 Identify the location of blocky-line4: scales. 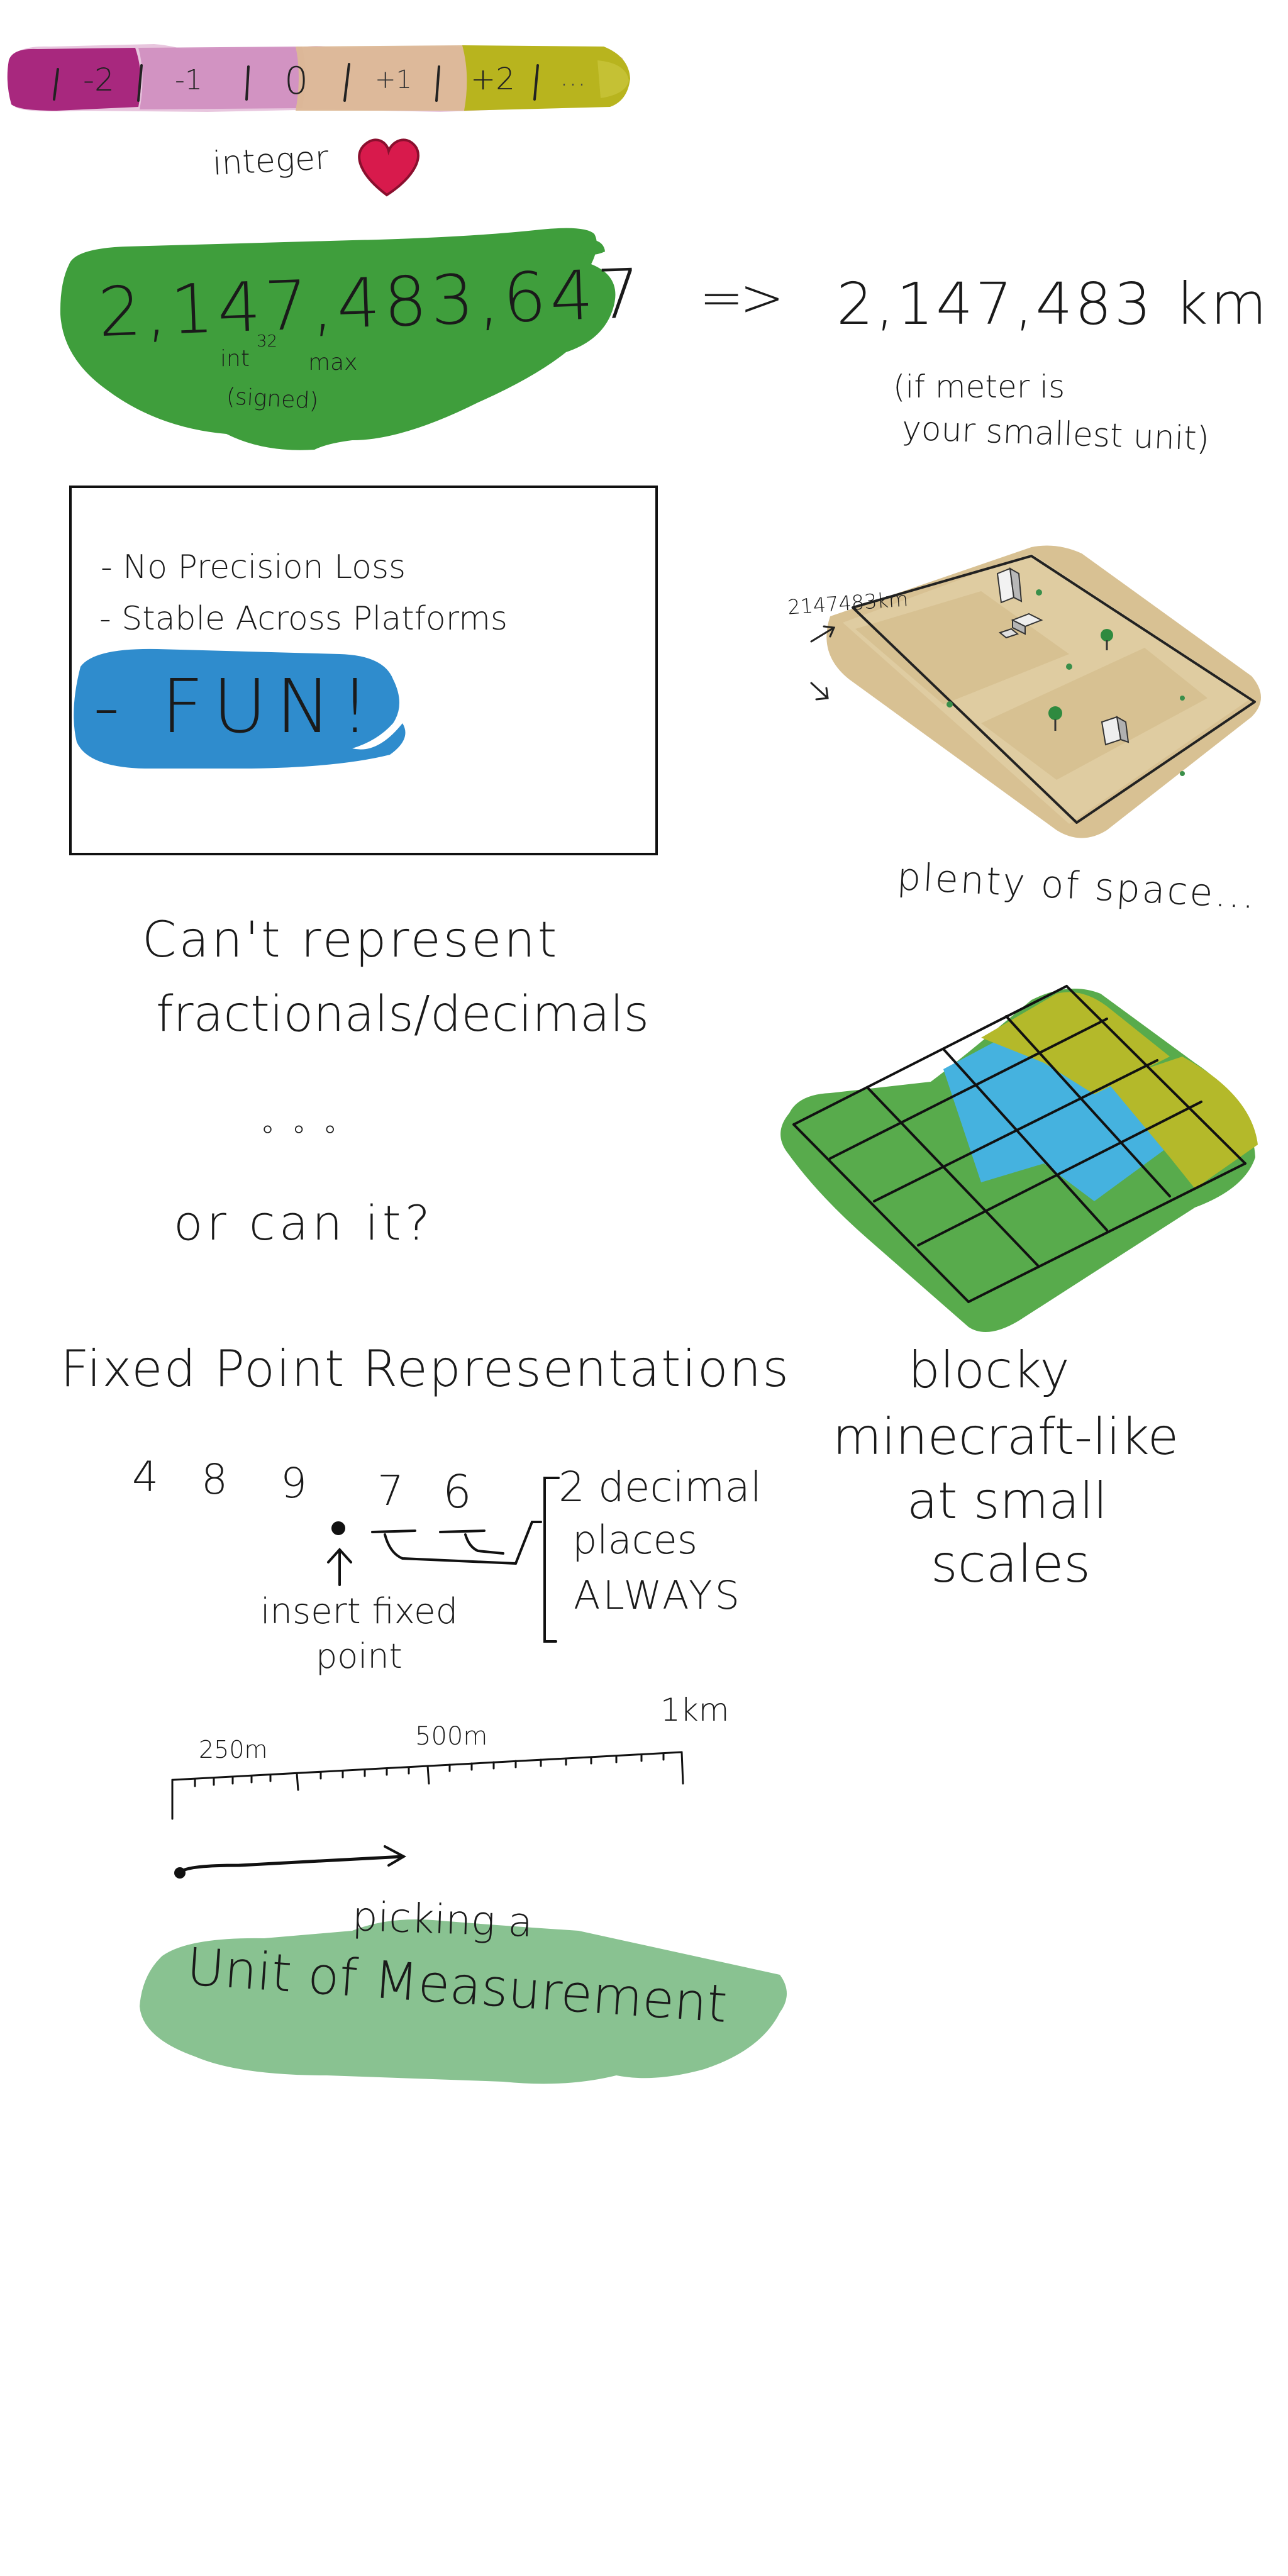
(1011, 1564).